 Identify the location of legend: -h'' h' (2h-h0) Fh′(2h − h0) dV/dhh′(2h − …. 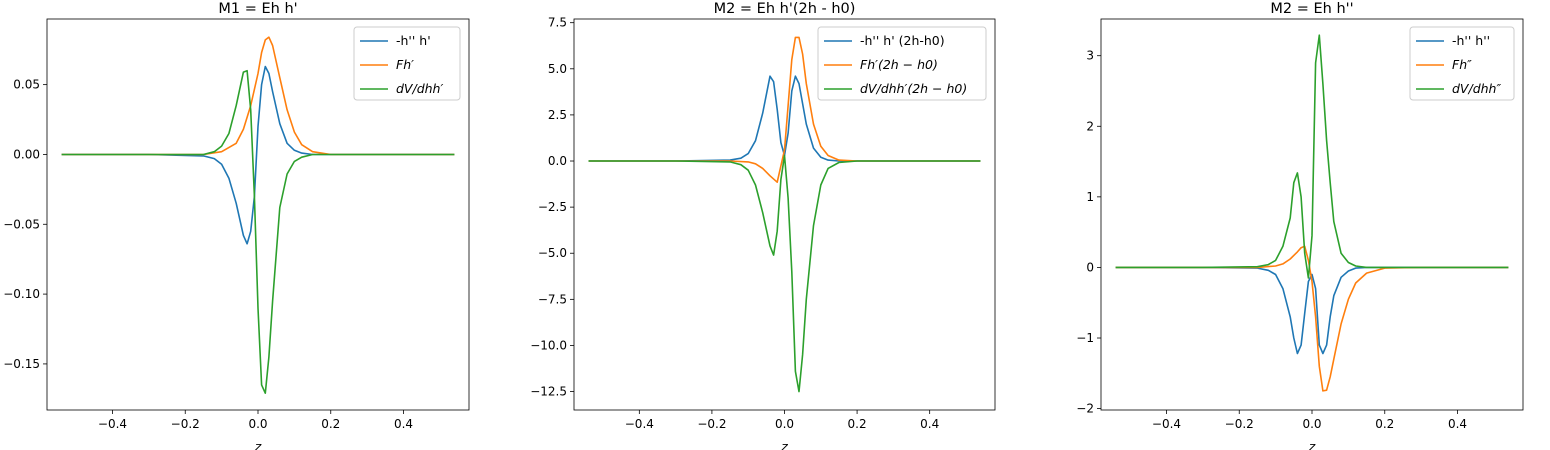
(902, 63).